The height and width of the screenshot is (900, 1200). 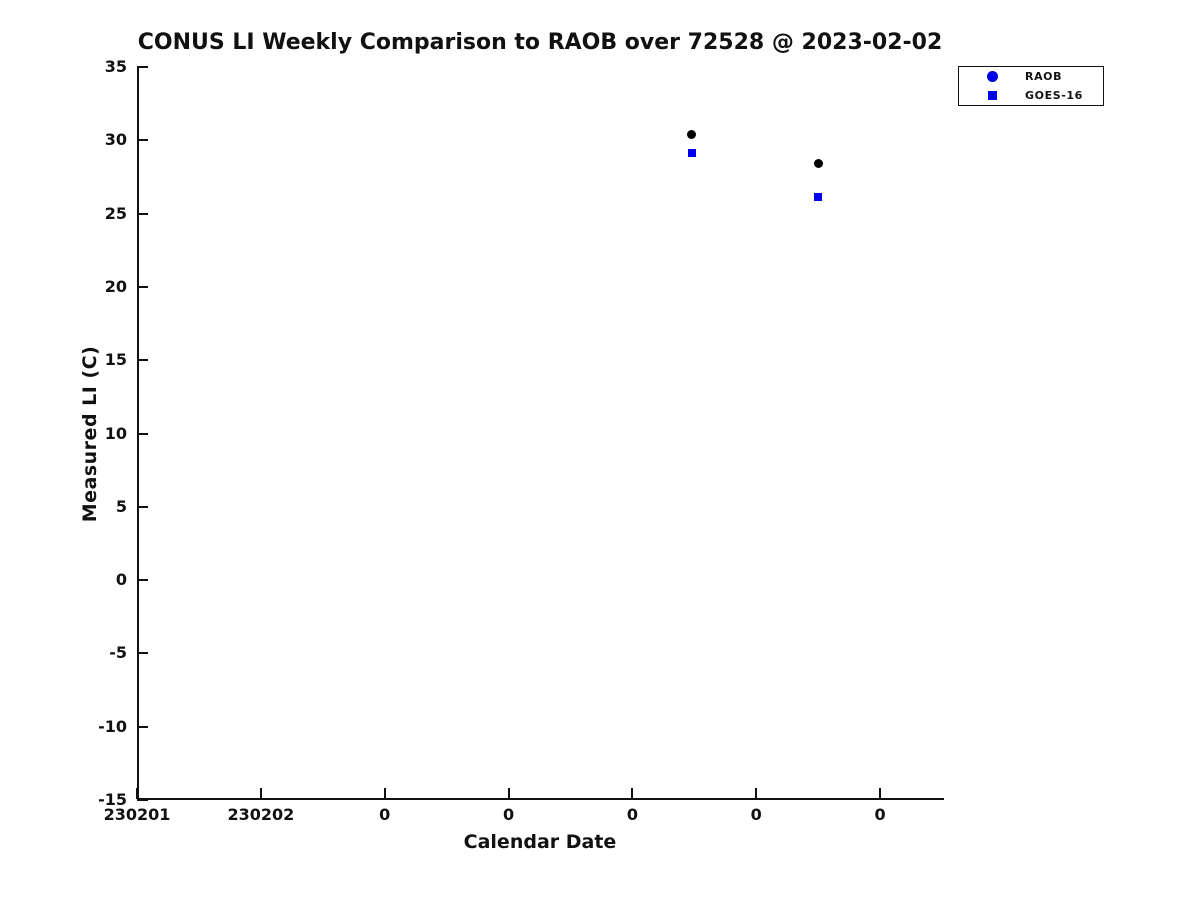 I want to click on legend: RAOB GOES-16, so click(x=1031, y=86).